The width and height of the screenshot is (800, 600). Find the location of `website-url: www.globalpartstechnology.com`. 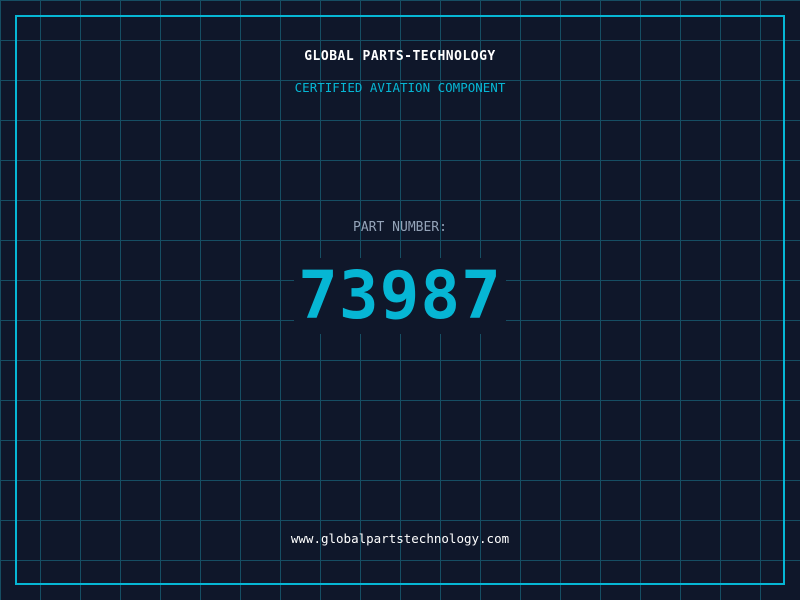

website-url: www.globalpartstechnology.com is located at coordinates (400, 538).